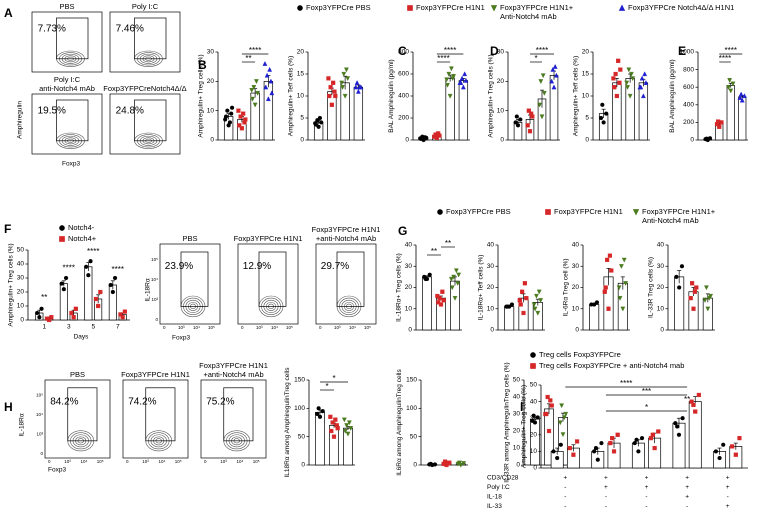  Describe the element at coordinates (181, 338) in the screenshot. I see `flow-x-label: Foxp3` at that location.